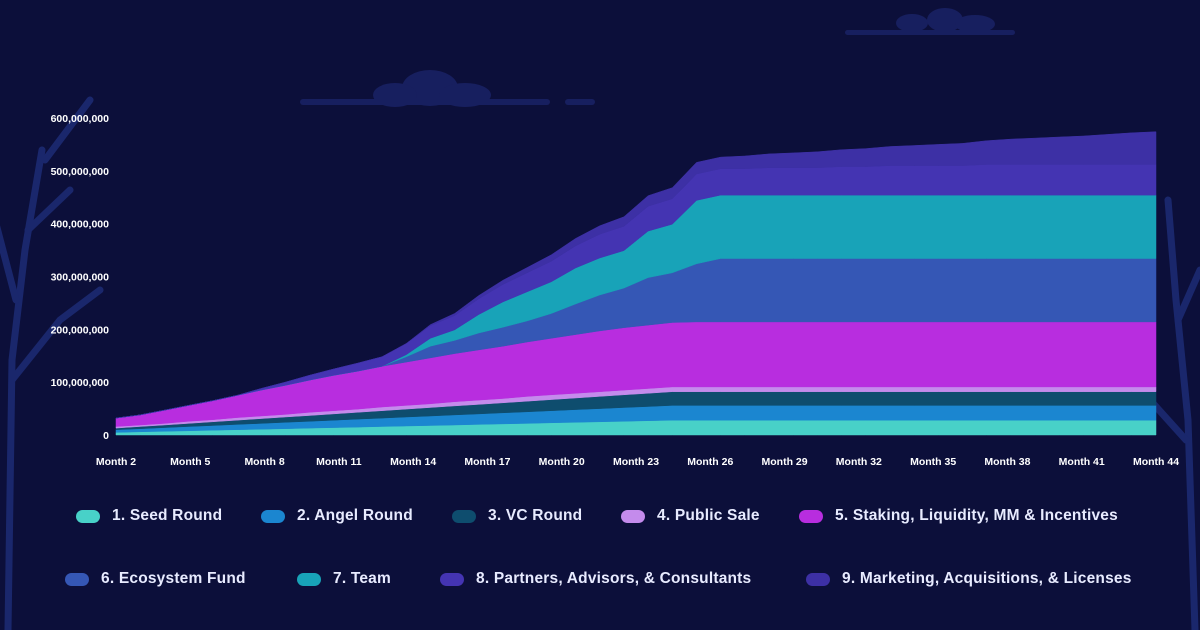 Image resolution: width=1200 pixels, height=630 pixels. I want to click on legend-item-staking: 5. Staking, Liquidity, MM & Incentives, so click(958, 516).